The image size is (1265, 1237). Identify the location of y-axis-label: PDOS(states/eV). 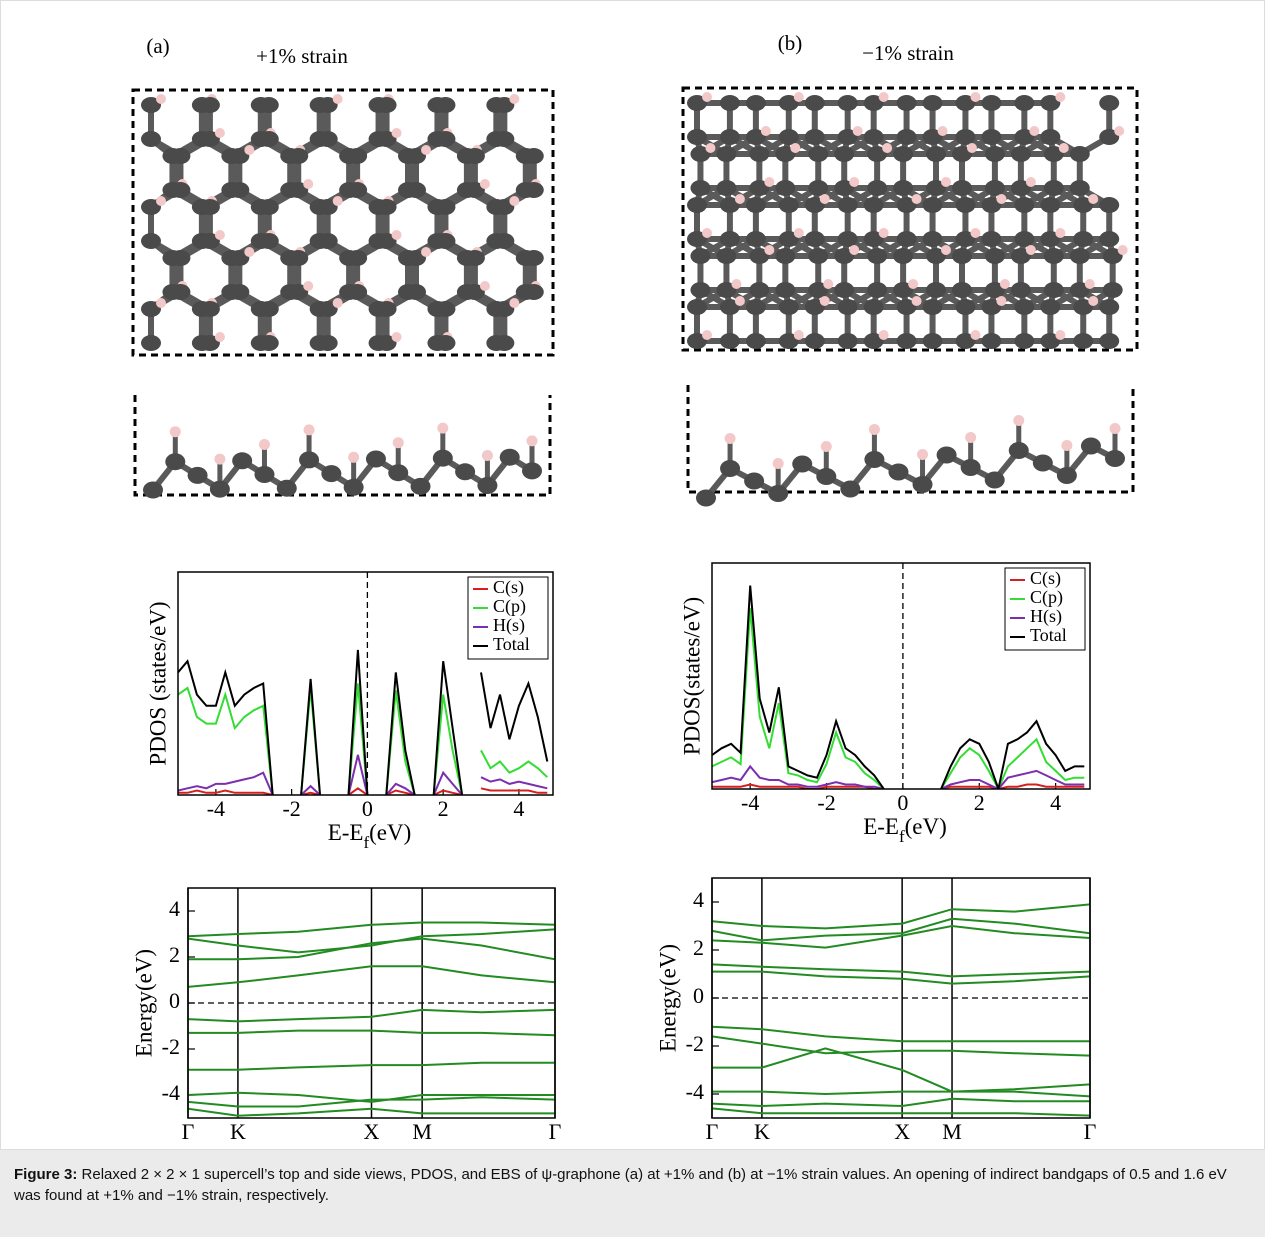
(691, 676).